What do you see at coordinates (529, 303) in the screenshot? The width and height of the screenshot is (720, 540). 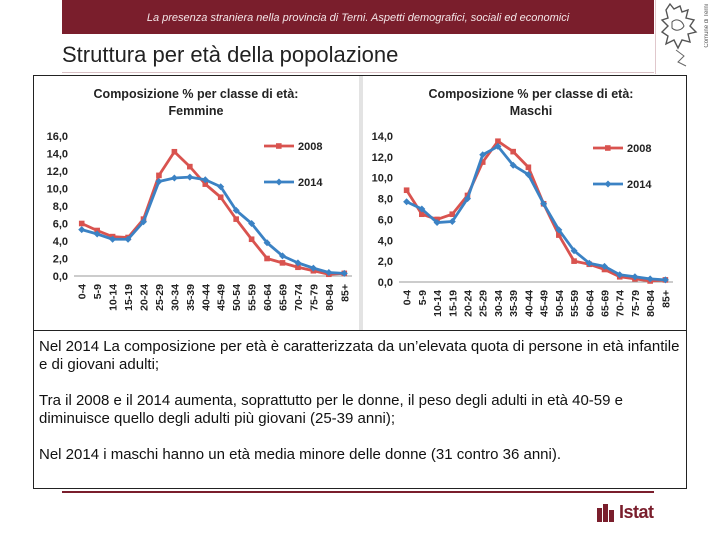 I see `maschi-x-tick-label: 40-44` at bounding box center [529, 303].